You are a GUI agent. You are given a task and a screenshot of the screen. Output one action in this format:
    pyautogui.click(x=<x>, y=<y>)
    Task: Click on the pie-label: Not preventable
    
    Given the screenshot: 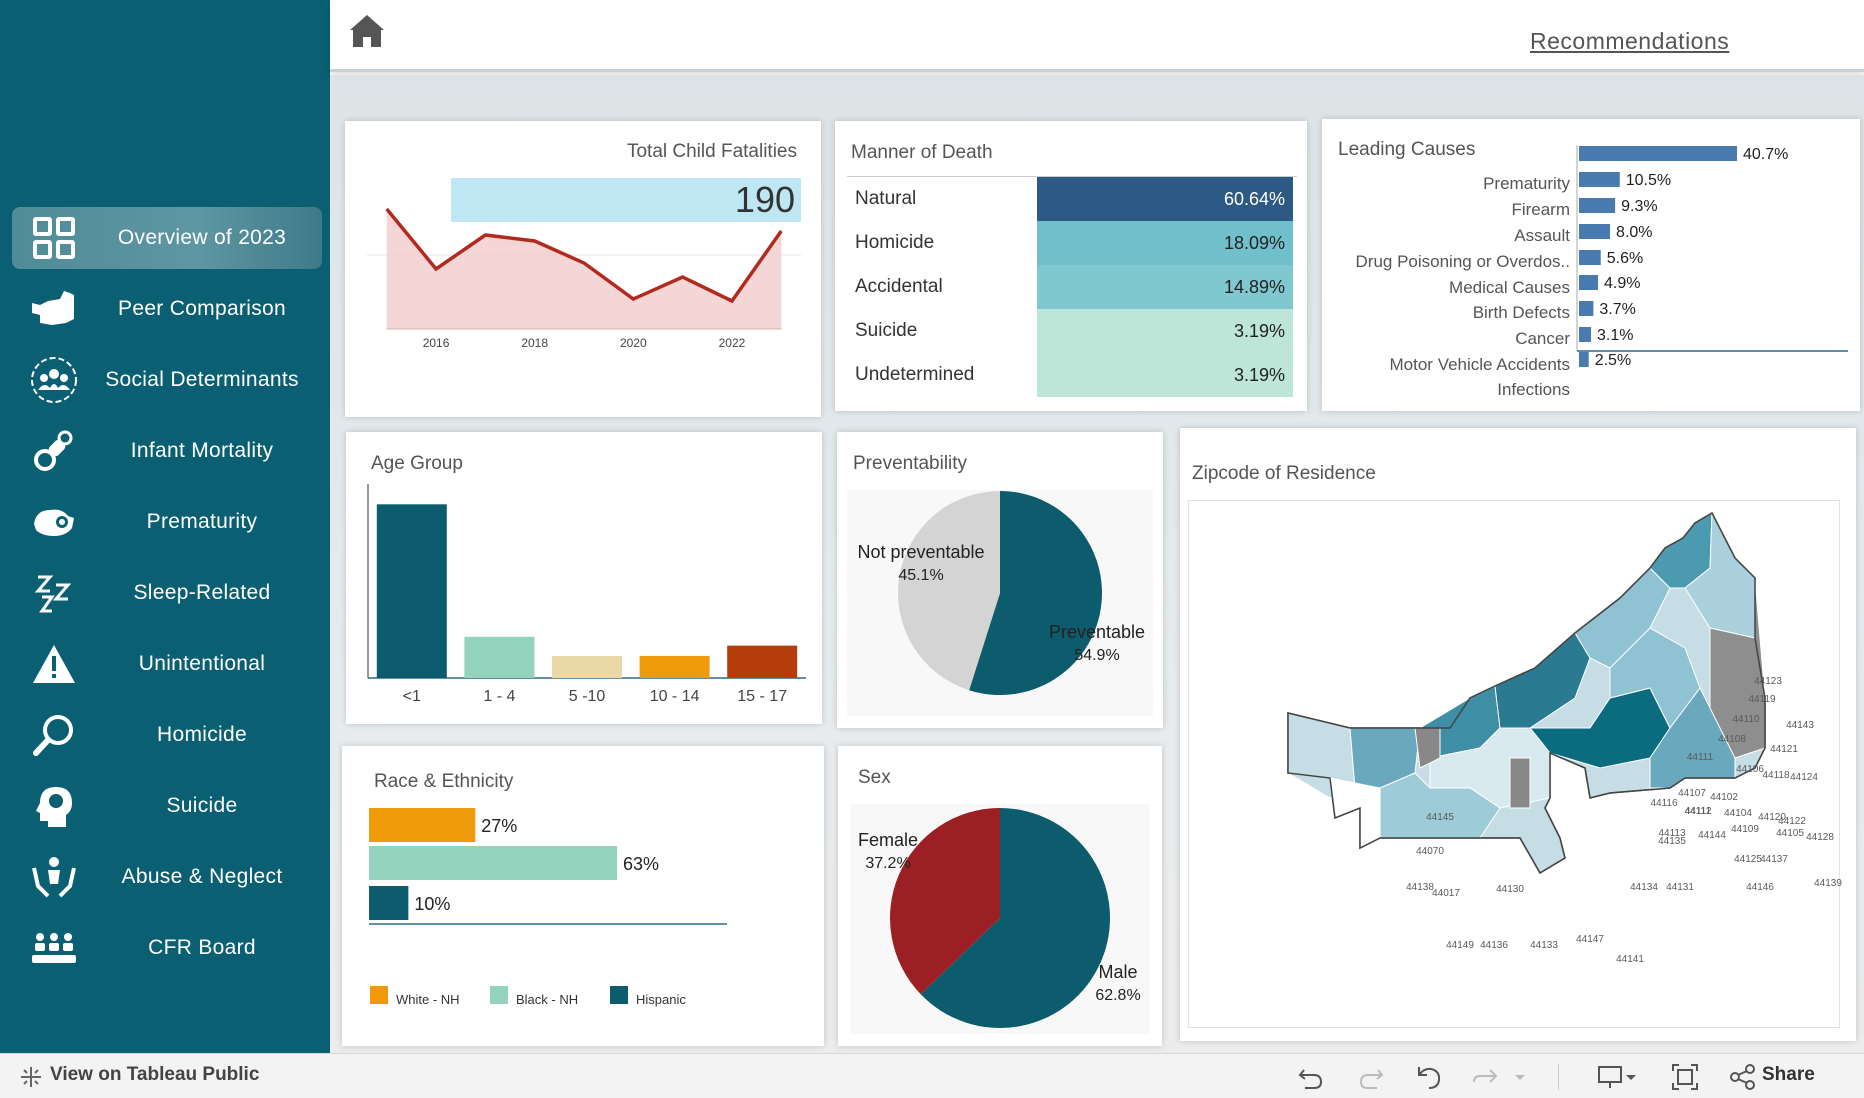 What is the action you would take?
    pyautogui.click(x=920, y=552)
    